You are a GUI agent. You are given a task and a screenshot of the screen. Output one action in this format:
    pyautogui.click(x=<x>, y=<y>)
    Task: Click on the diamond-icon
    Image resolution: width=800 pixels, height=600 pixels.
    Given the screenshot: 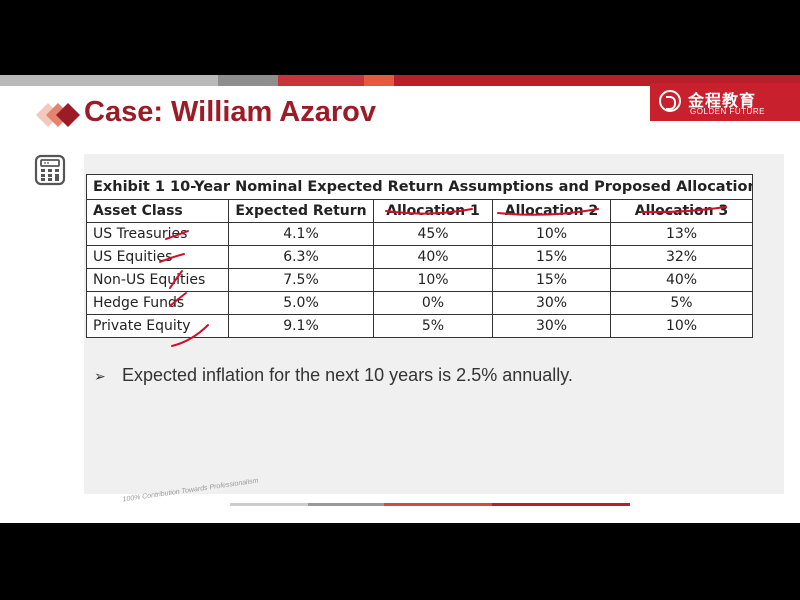 What is the action you would take?
    pyautogui.click(x=58, y=115)
    